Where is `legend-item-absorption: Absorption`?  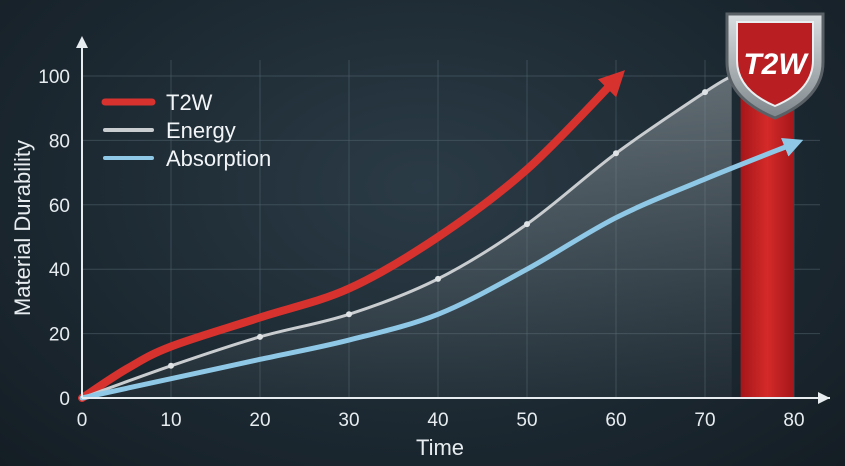 legend-item-absorption: Absorption is located at coordinates (187, 158).